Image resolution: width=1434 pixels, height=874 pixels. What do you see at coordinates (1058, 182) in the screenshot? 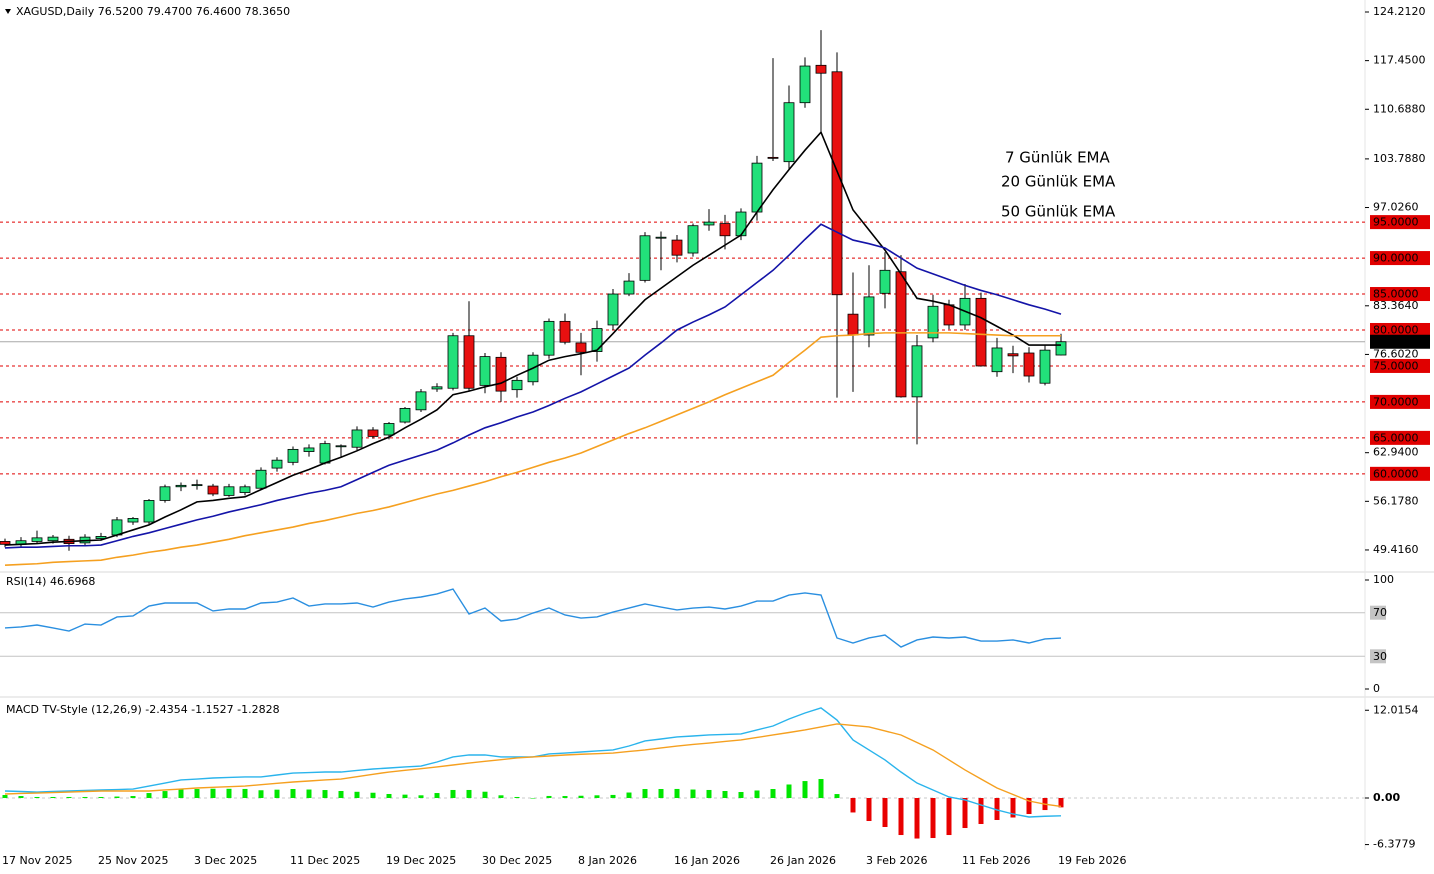
I see `legend-entry: 20 Günlük EMA` at bounding box center [1058, 182].